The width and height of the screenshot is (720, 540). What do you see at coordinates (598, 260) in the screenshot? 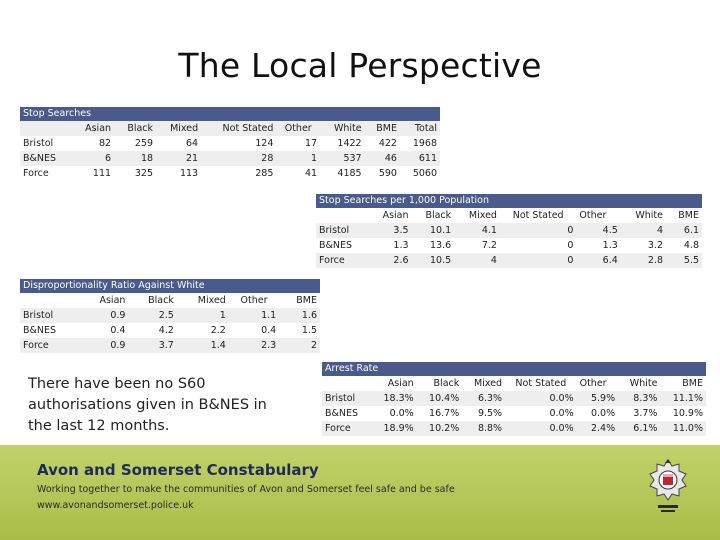
I see `cell: 6.4` at bounding box center [598, 260].